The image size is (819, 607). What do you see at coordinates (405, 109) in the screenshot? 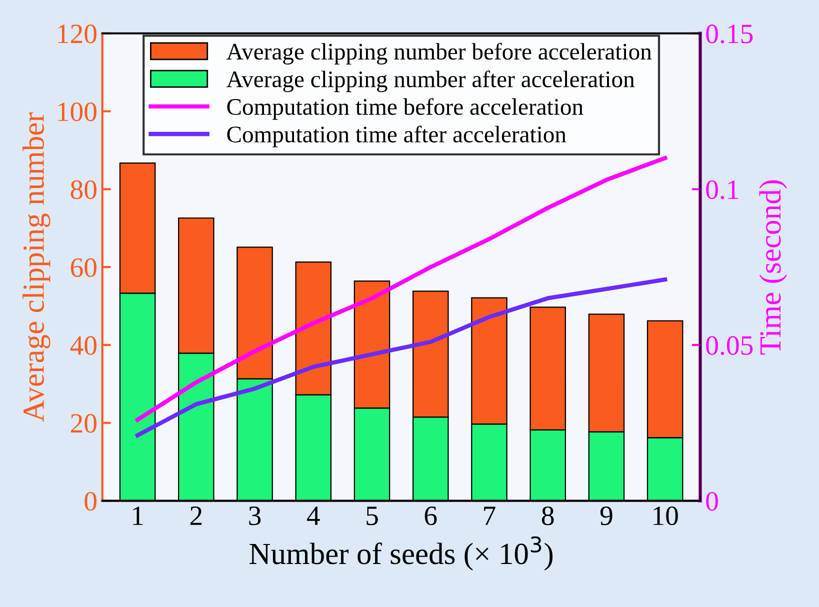
I see `legend-label: Computation time before acceleration` at bounding box center [405, 109].